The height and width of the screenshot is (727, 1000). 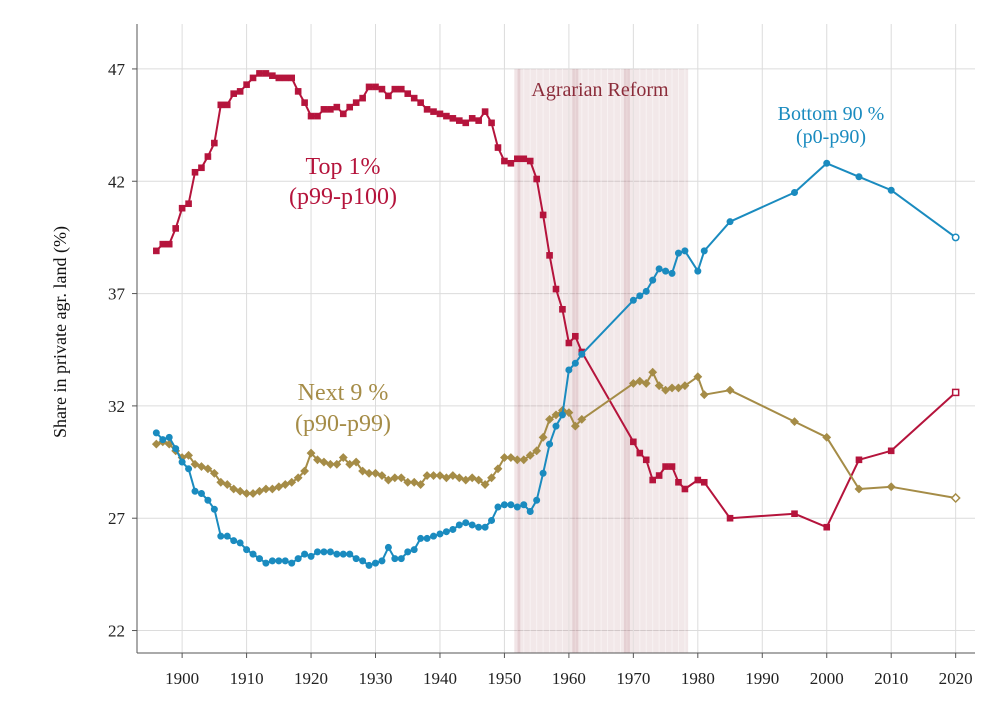 I want to click on shaded-period-marker, so click(x=517, y=360).